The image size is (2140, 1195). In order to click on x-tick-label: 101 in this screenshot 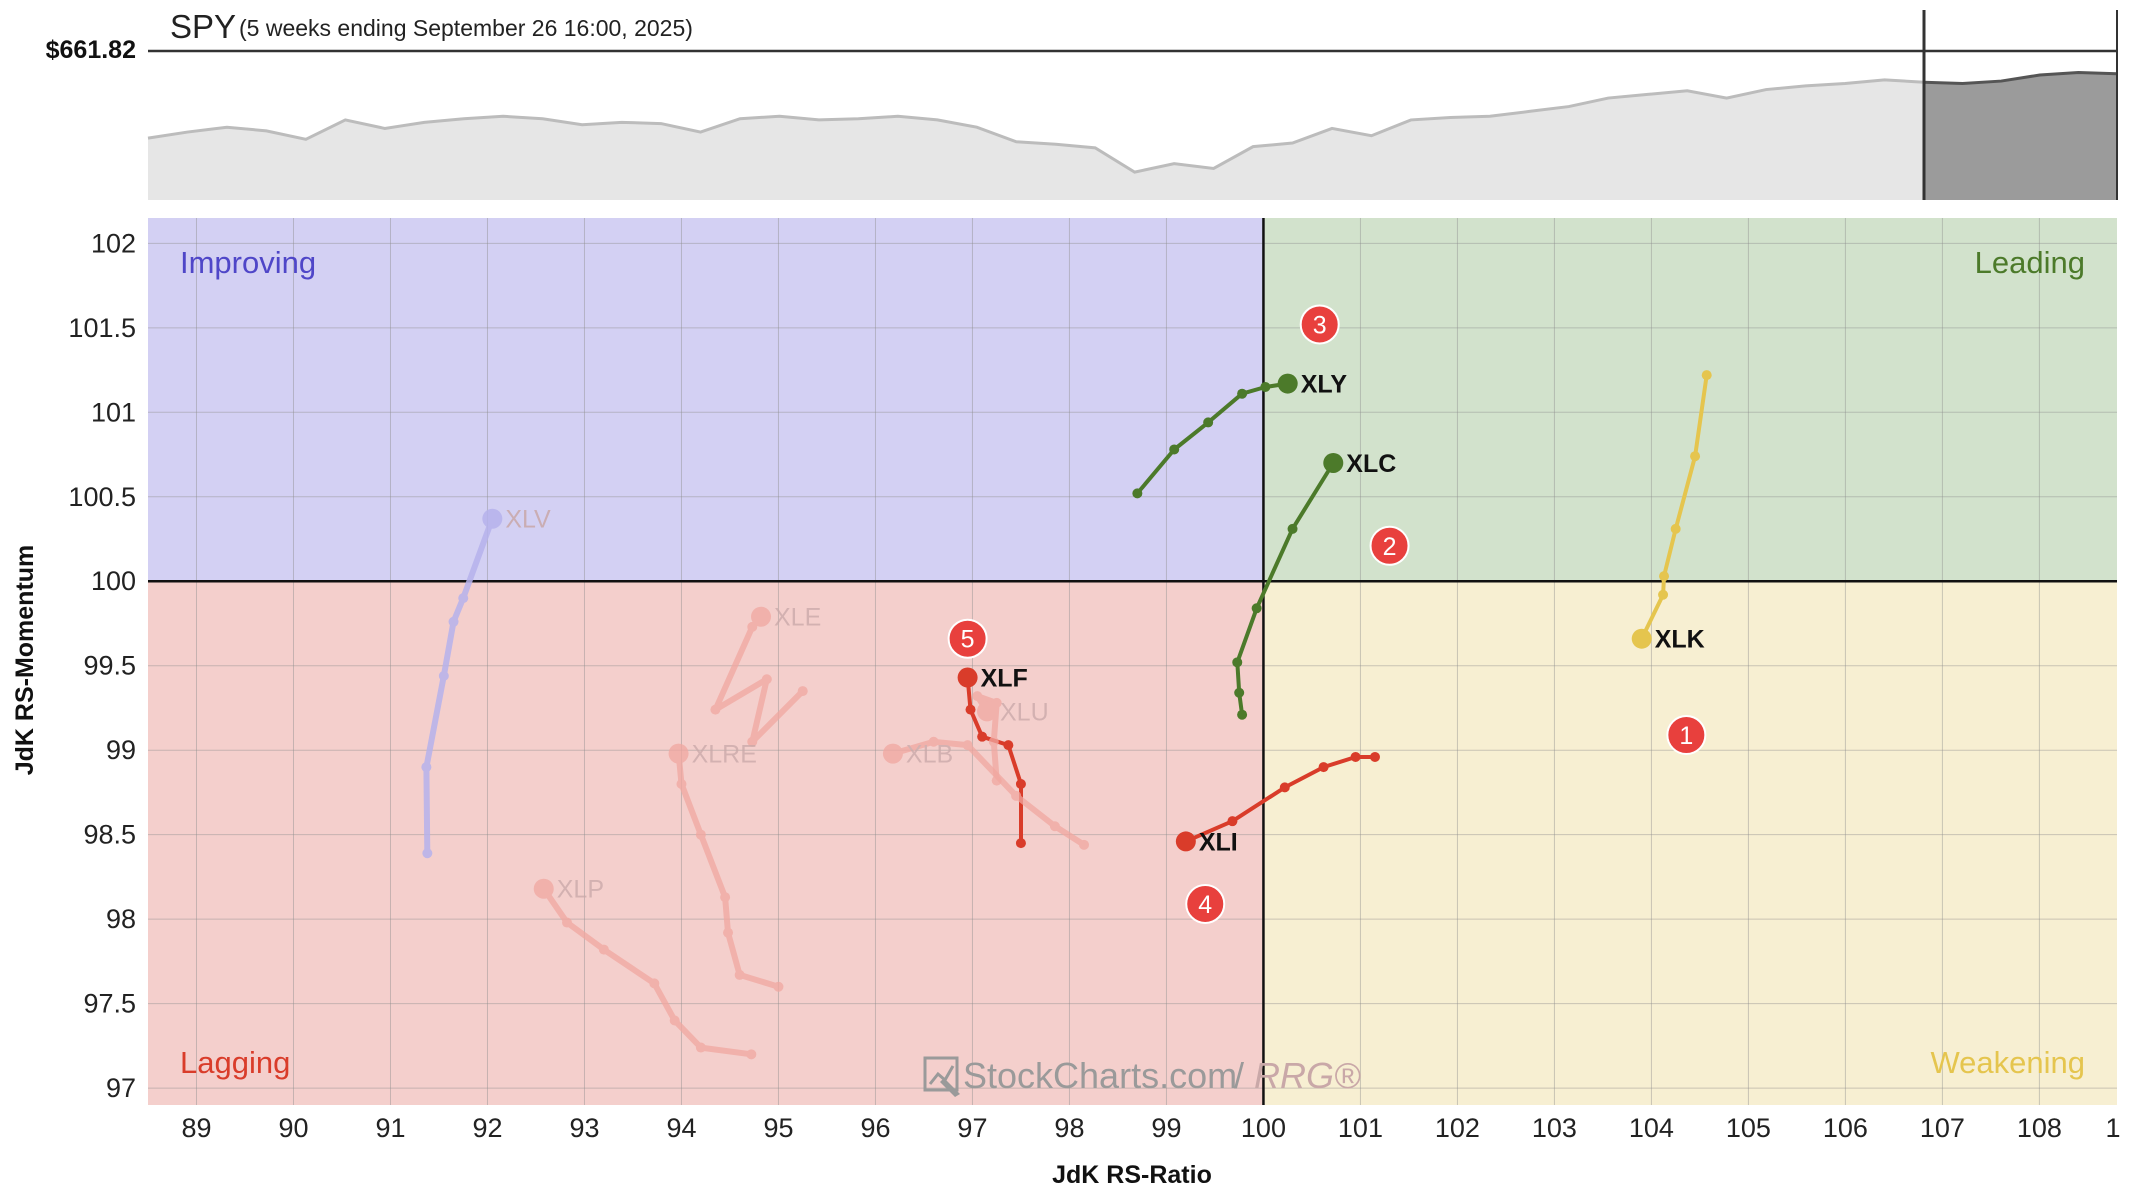, I will do `click(1360, 1128)`.